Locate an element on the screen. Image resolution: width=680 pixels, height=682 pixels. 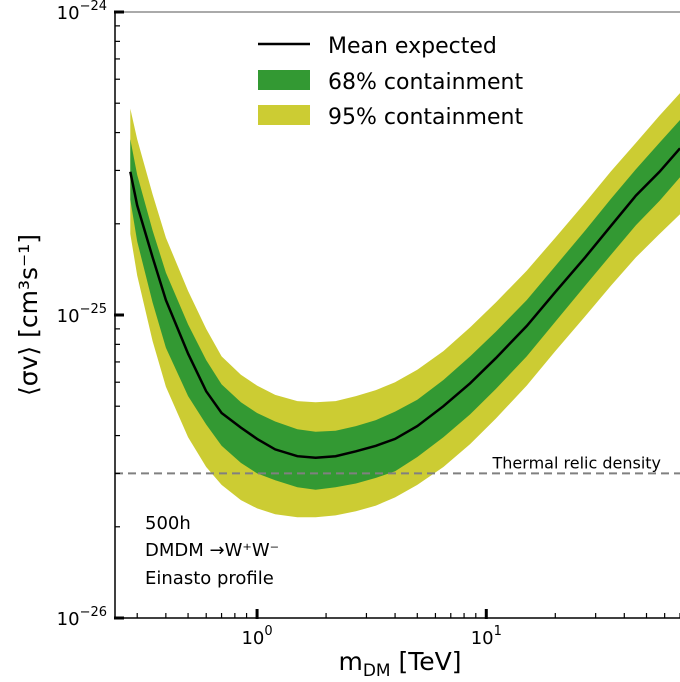
y-tick-label: 10−25 is located at coordinates (82, 314).